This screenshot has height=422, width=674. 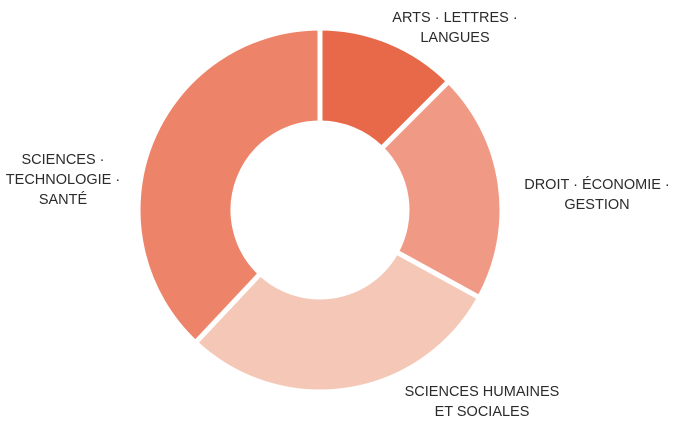 I want to click on slice-label-line: SCIENCES HUMAINES, so click(x=482, y=392).